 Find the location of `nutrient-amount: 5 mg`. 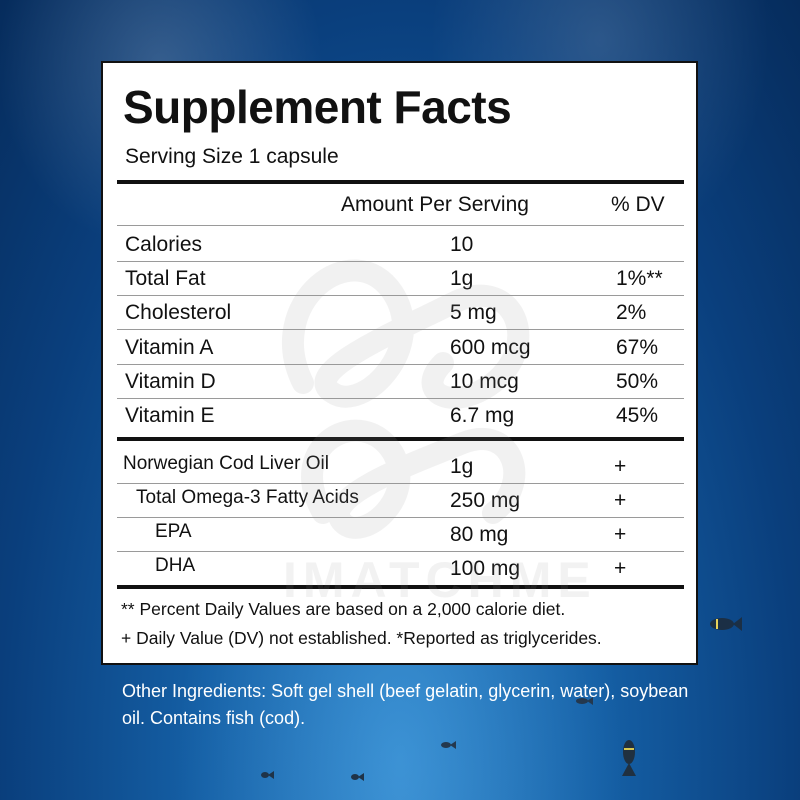

nutrient-amount: 5 mg is located at coordinates (473, 312).